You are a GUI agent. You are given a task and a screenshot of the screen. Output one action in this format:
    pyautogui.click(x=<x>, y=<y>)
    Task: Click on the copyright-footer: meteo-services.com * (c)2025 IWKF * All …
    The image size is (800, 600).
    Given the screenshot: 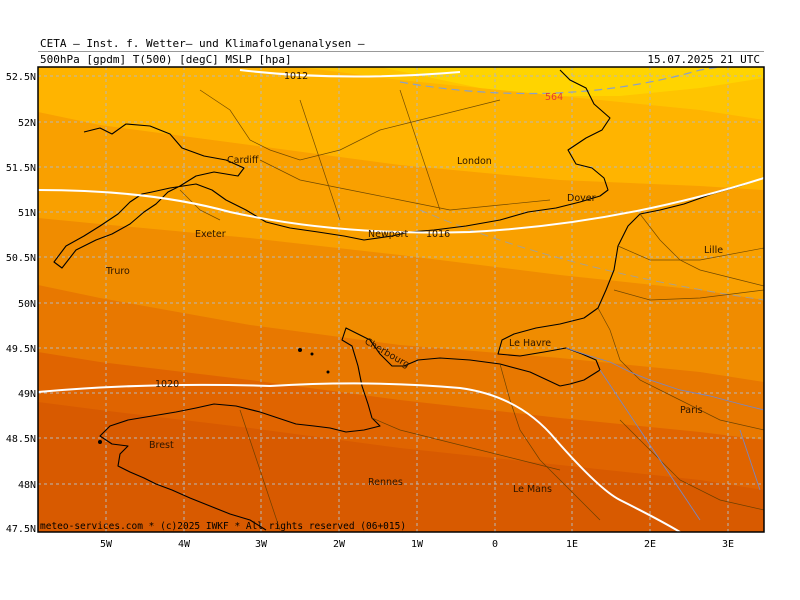 What is the action you would take?
    pyautogui.click(x=223, y=526)
    